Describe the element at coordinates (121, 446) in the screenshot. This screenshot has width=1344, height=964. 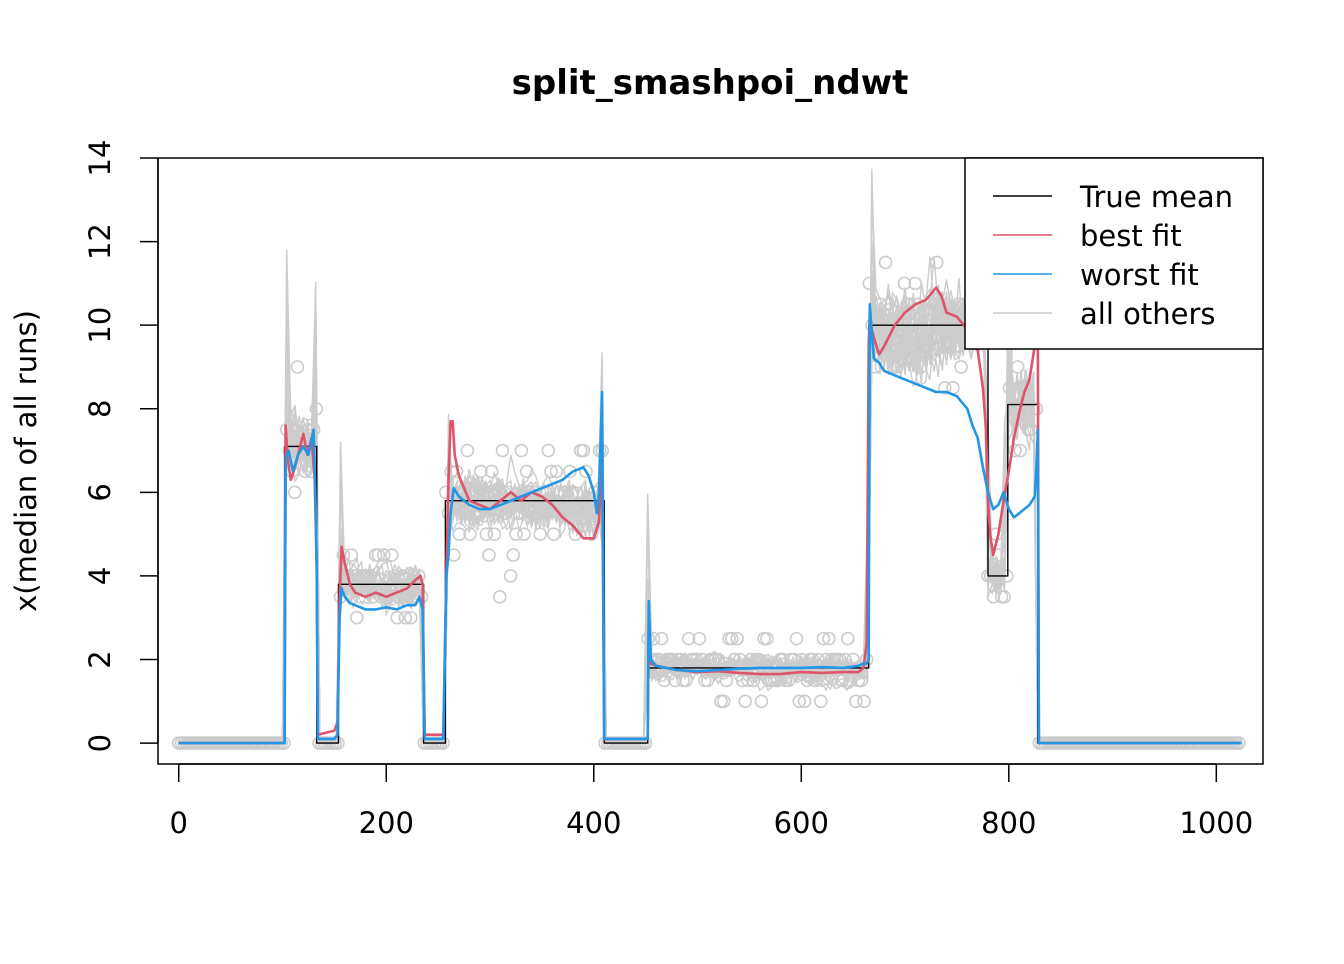
I see `y-axis: 0 2 4 6 8 10 12 14` at that location.